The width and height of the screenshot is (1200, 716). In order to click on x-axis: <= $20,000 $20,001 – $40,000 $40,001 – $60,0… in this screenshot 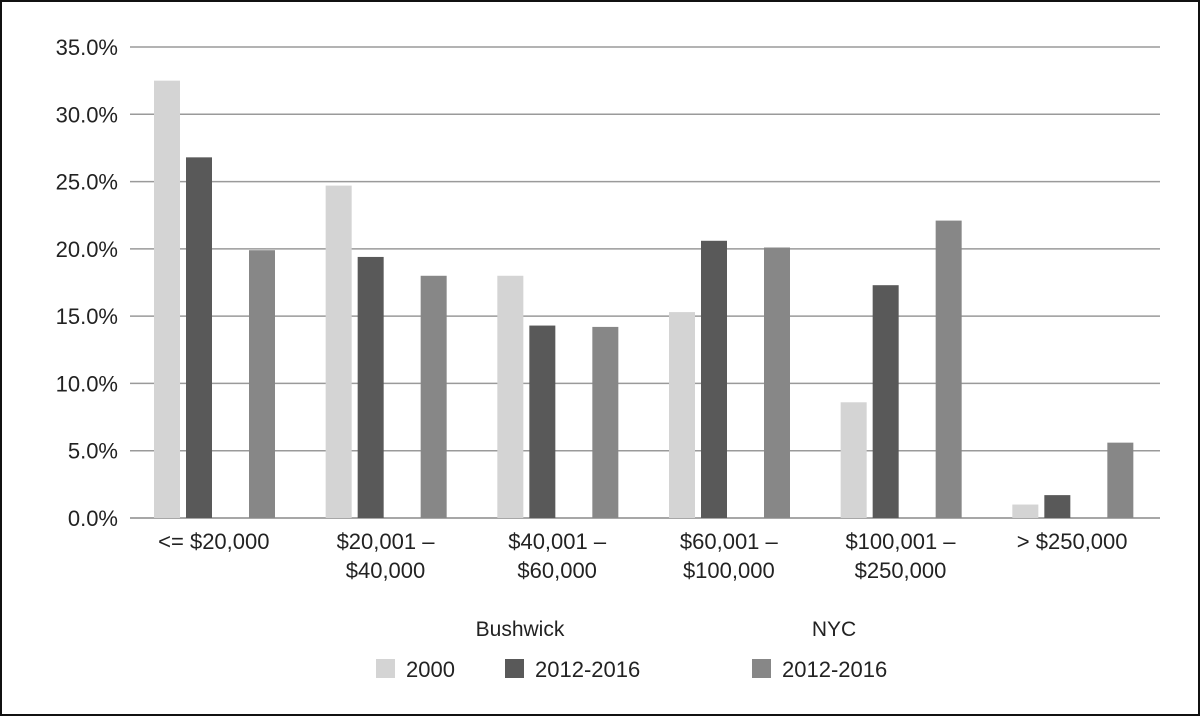, I will do `click(642, 556)`.